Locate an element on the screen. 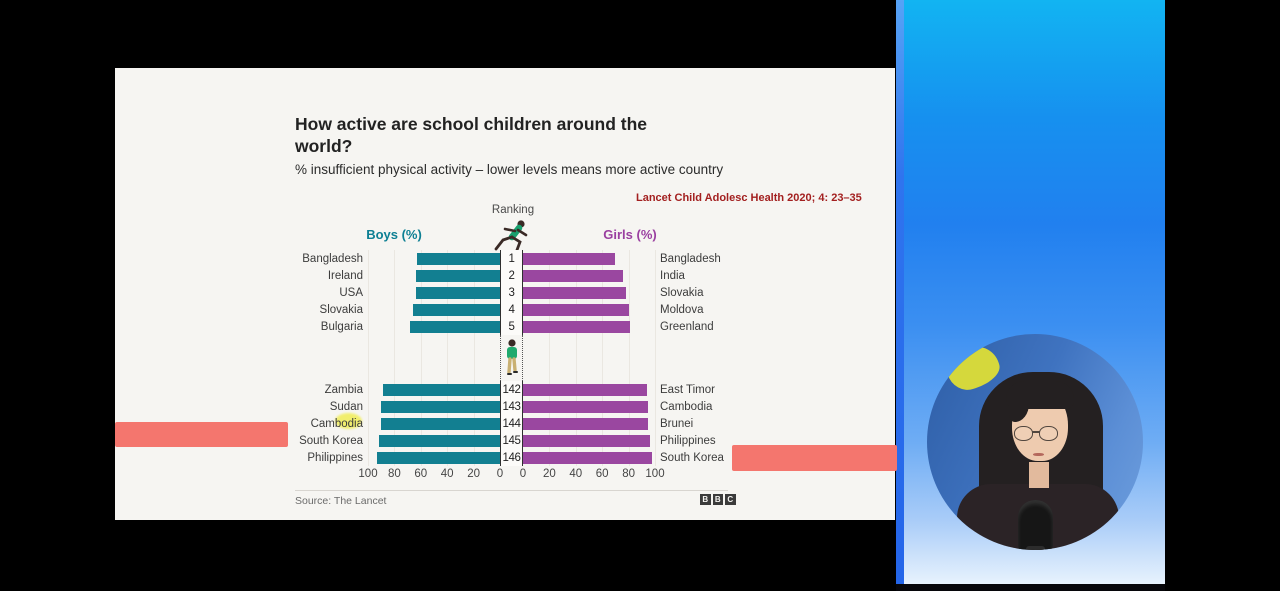 Image resolution: width=1280 pixels, height=591 pixels. boys-country-label: Bangladesh is located at coordinates (332, 258).